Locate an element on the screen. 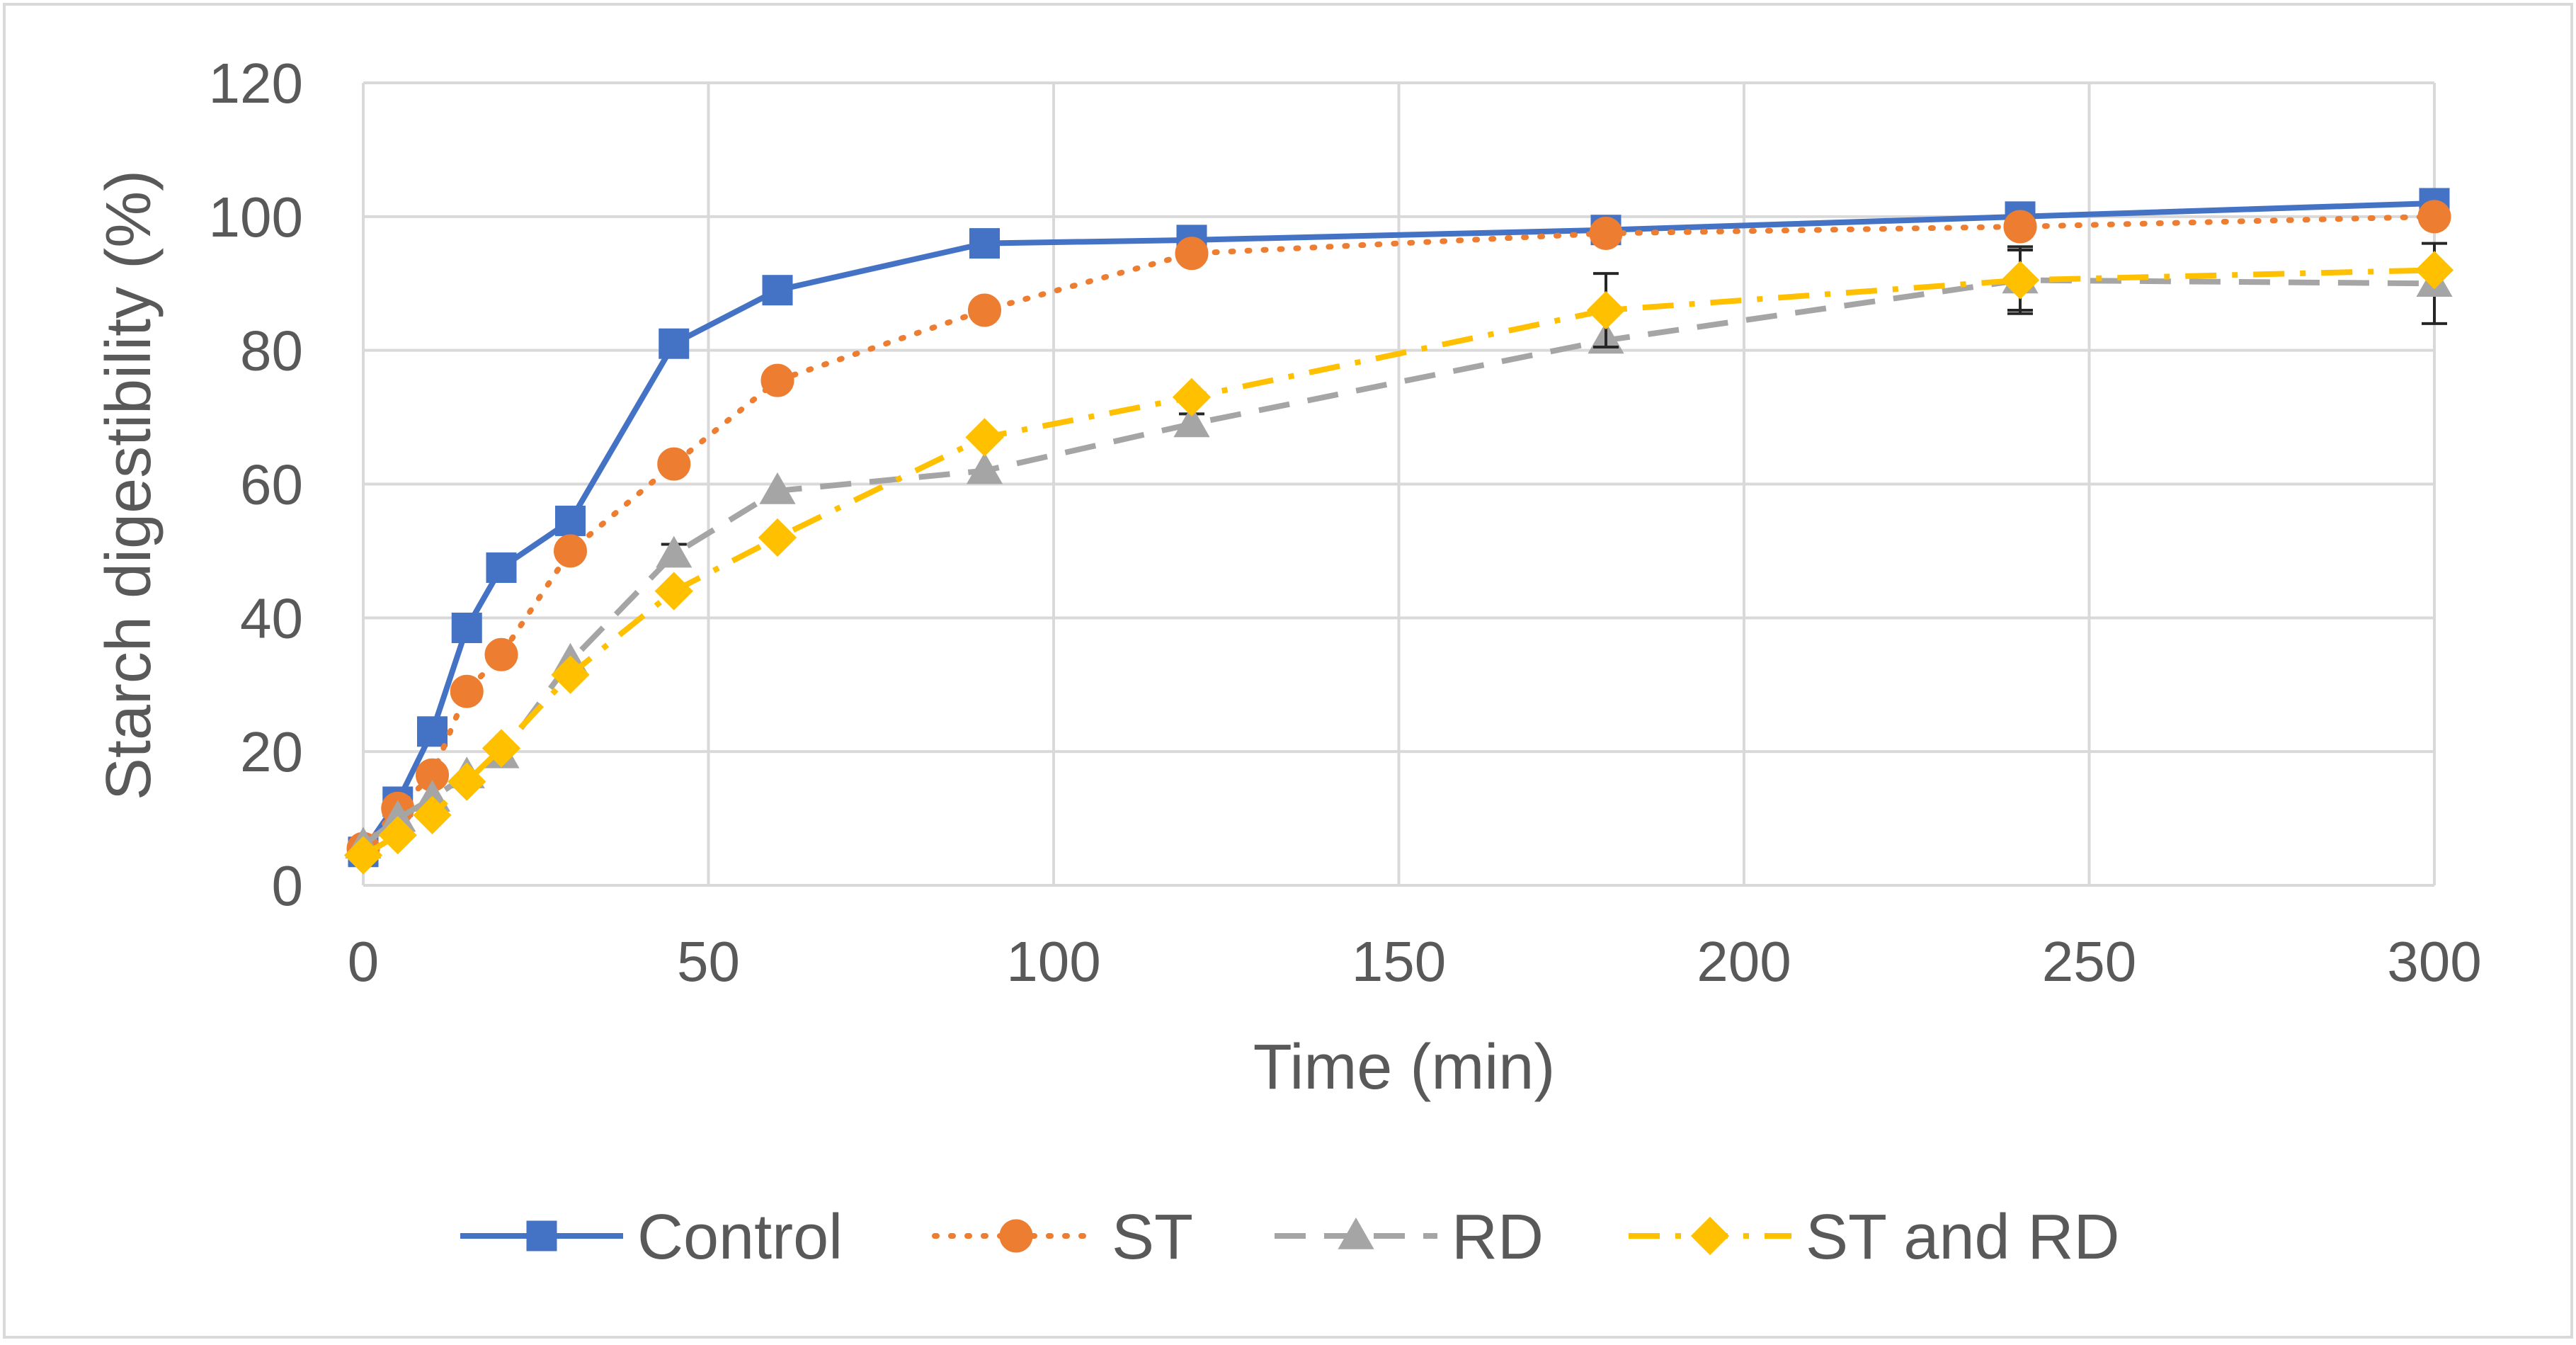 Image resolution: width=2576 pixels, height=1345 pixels. x-tick-label: 300 is located at coordinates (2434, 961).